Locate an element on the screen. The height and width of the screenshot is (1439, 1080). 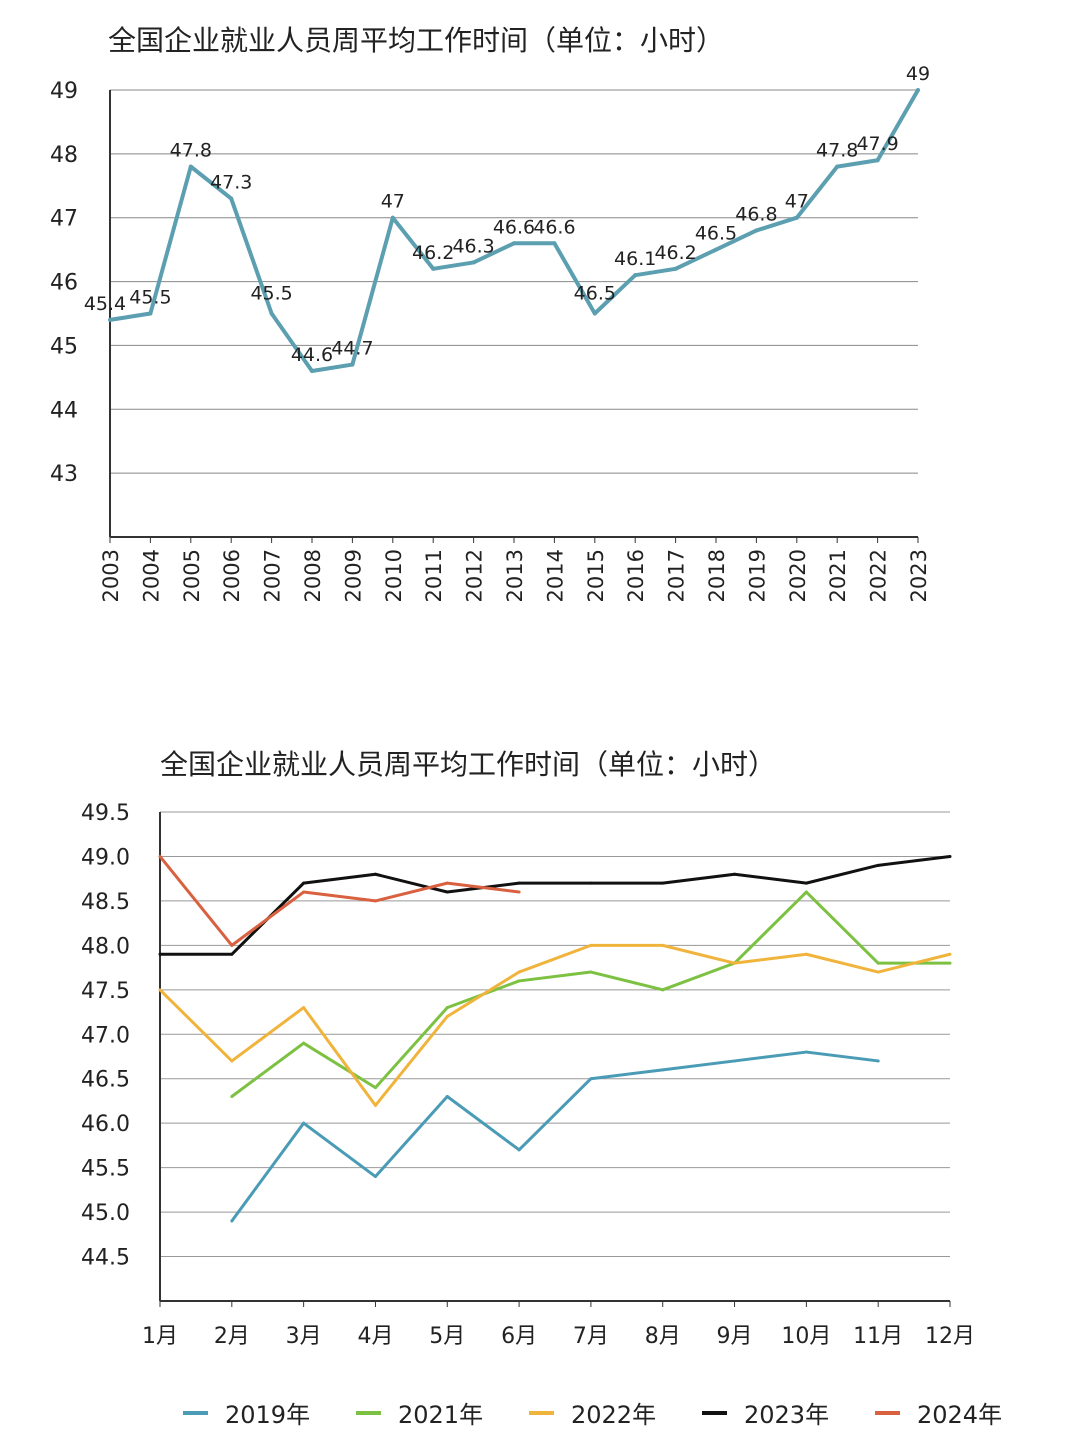
x-tick-label: 2018 is located at coordinates (717, 575).